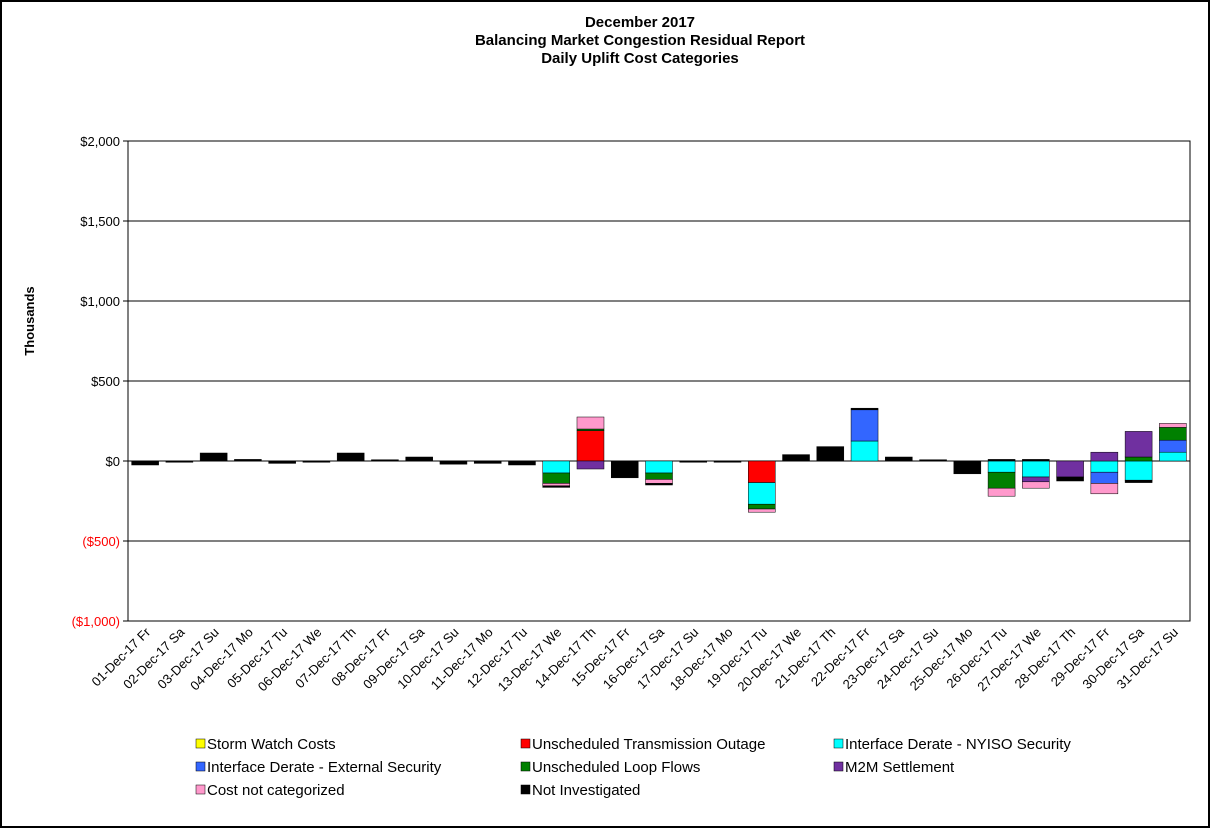 Image resolution: width=1212 pixels, height=835 pixels. I want to click on legend-label: Interface Derate - External Security, so click(324, 767).